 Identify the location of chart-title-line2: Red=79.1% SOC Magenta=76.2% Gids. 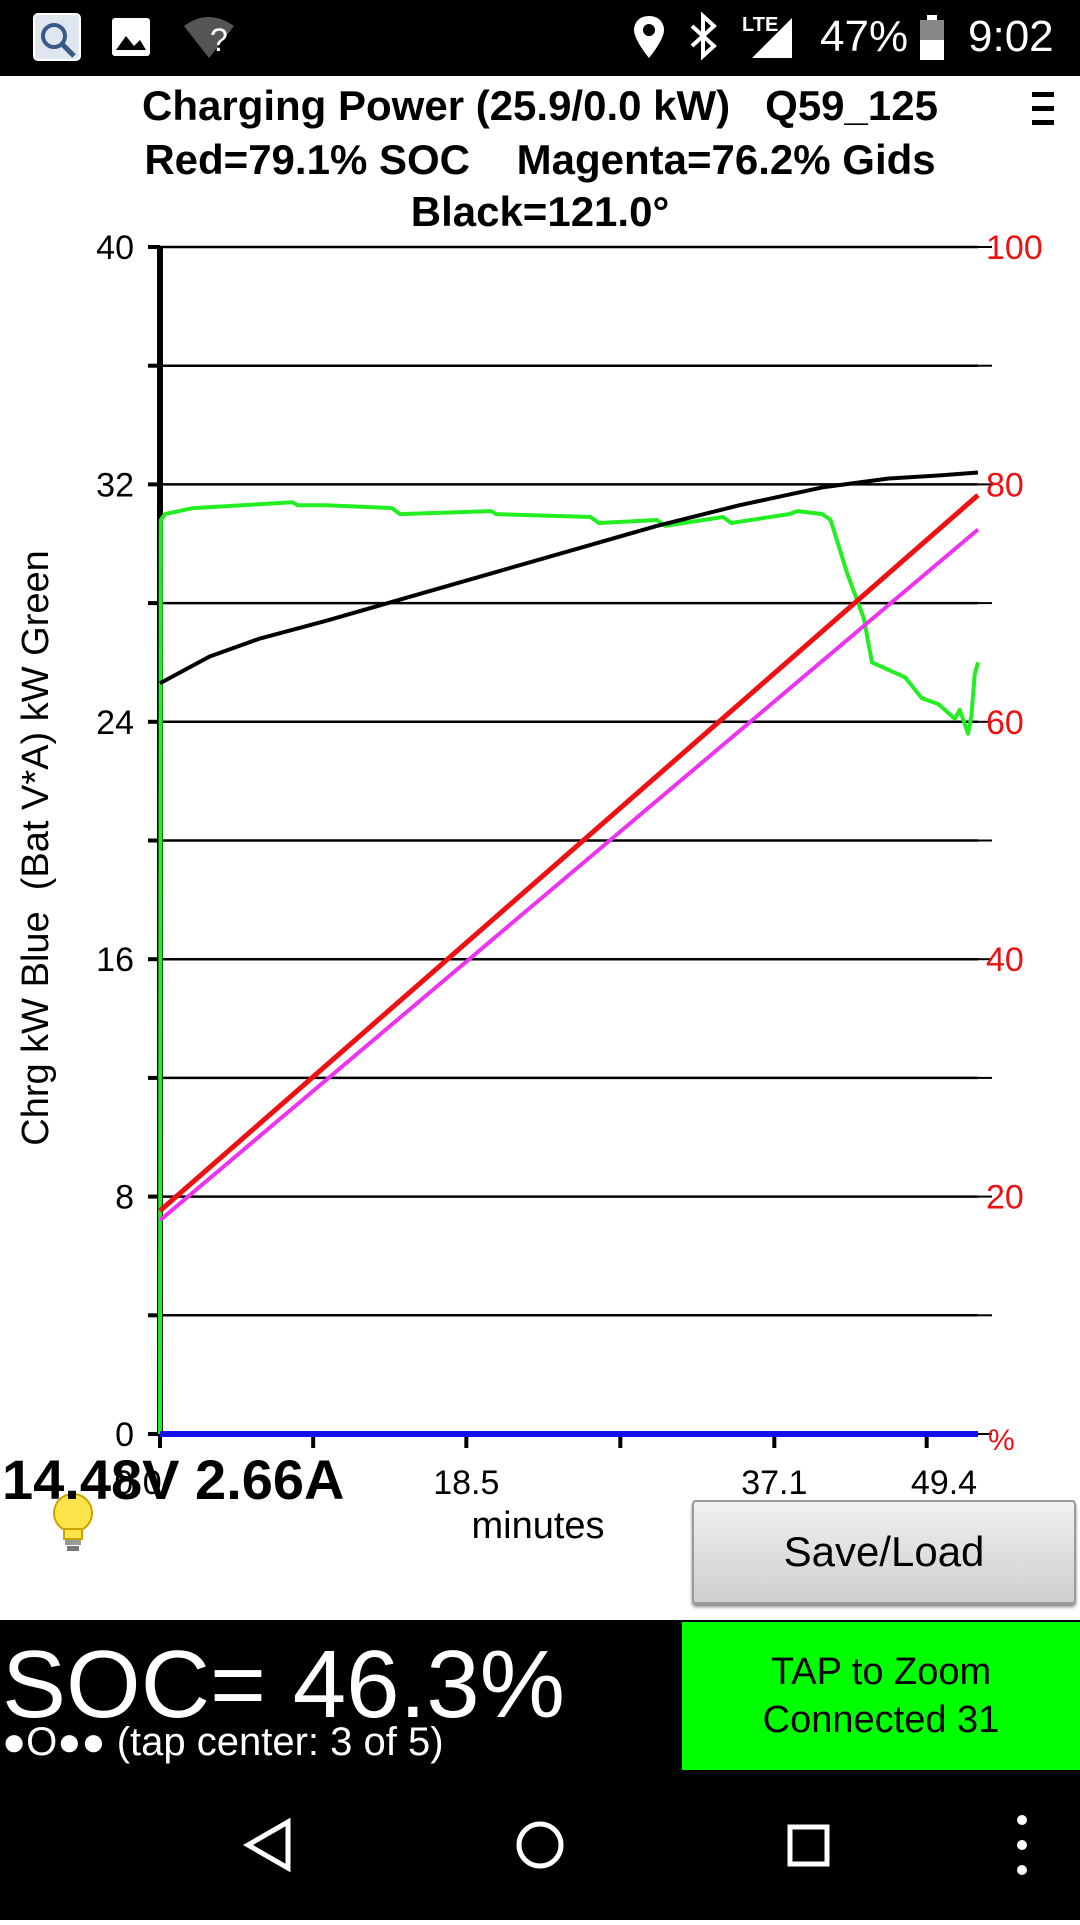
(540, 159).